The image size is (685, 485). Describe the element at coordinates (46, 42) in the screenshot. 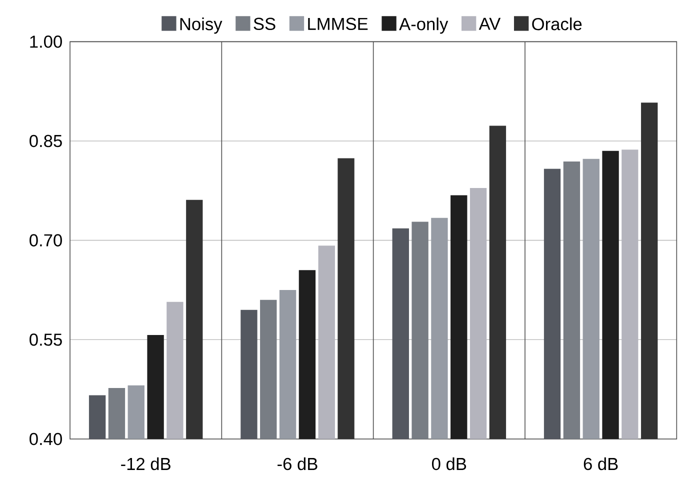

I see `y-tick-label: 1.00` at that location.